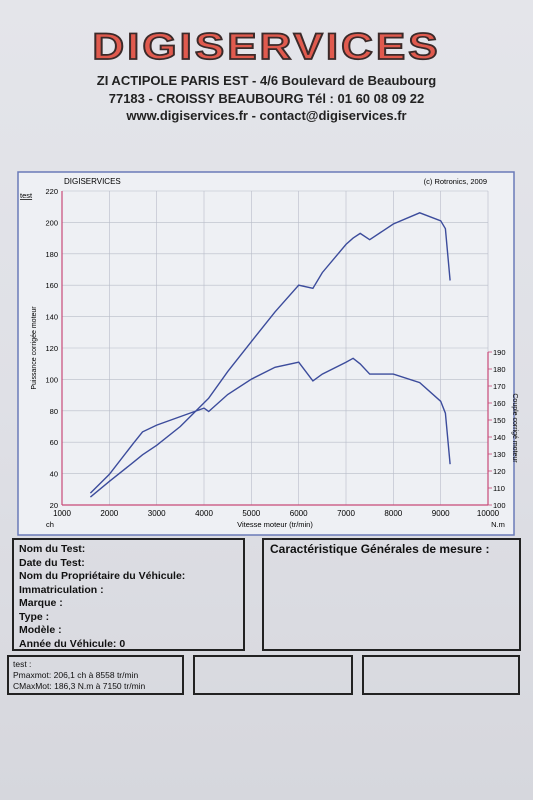 Image resolution: width=533 pixels, height=800 pixels. I want to click on field-label: Nom du Propriétaire du Véhicule:, so click(102, 576).